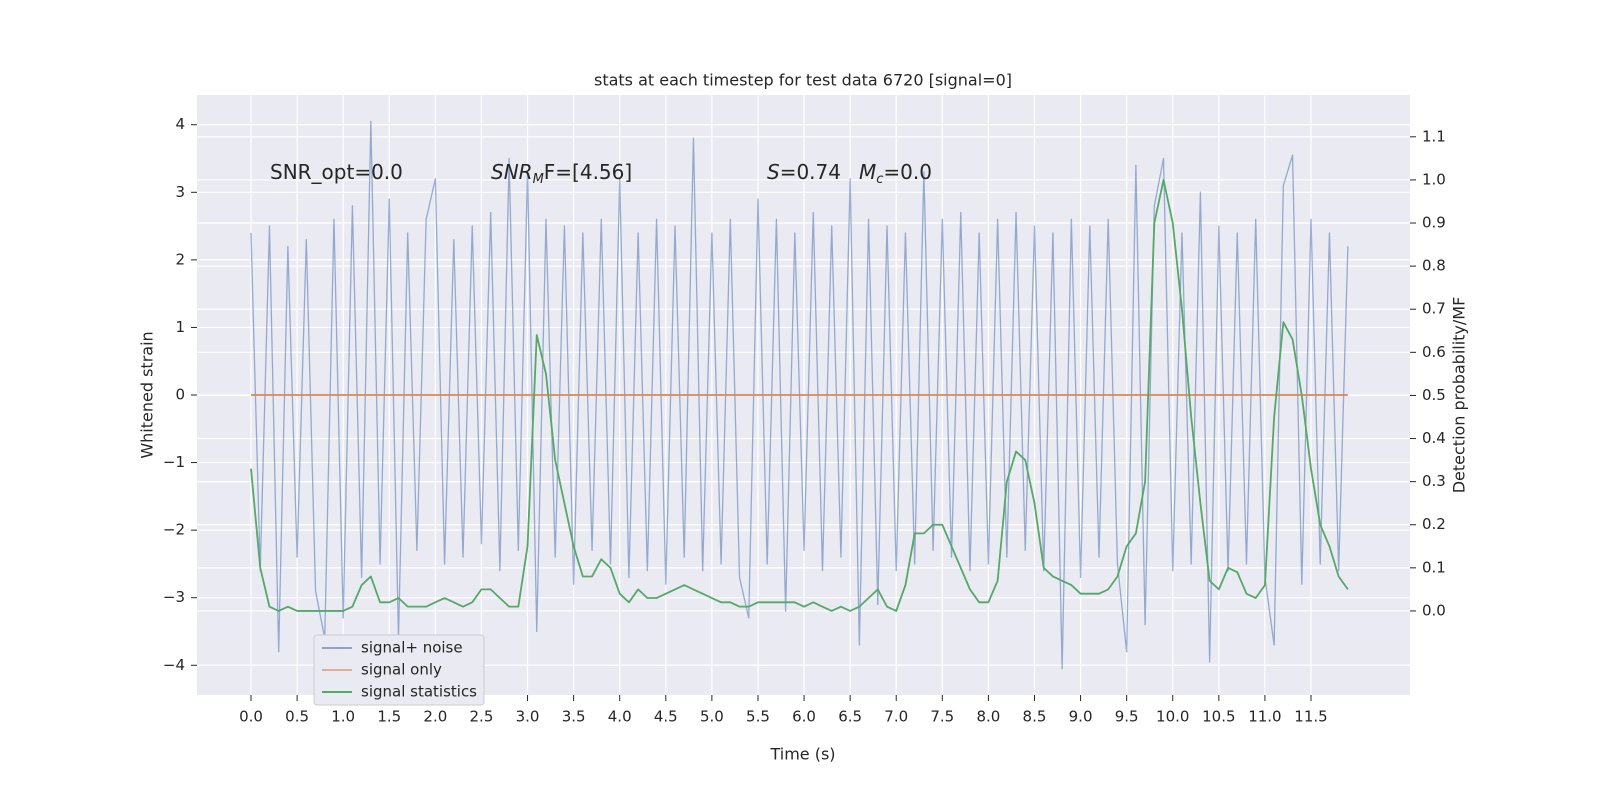  Describe the element at coordinates (1434, 610) in the screenshot. I see `y2-tick-label: 0.0` at that location.